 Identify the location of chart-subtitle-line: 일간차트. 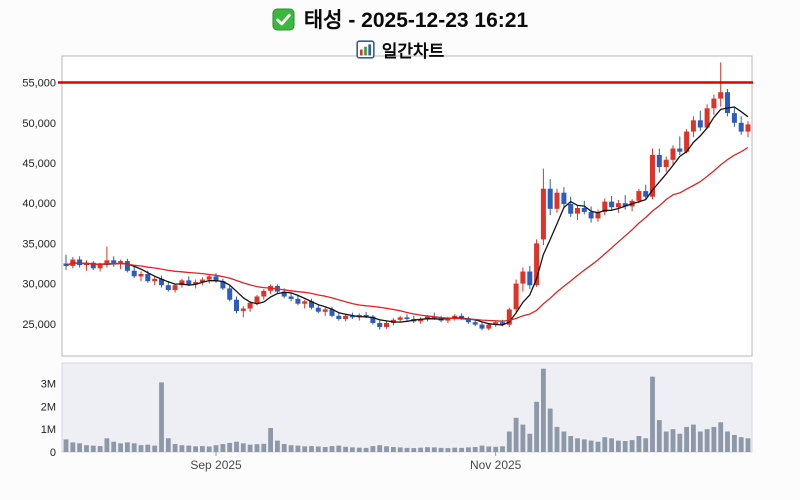
(400, 49).